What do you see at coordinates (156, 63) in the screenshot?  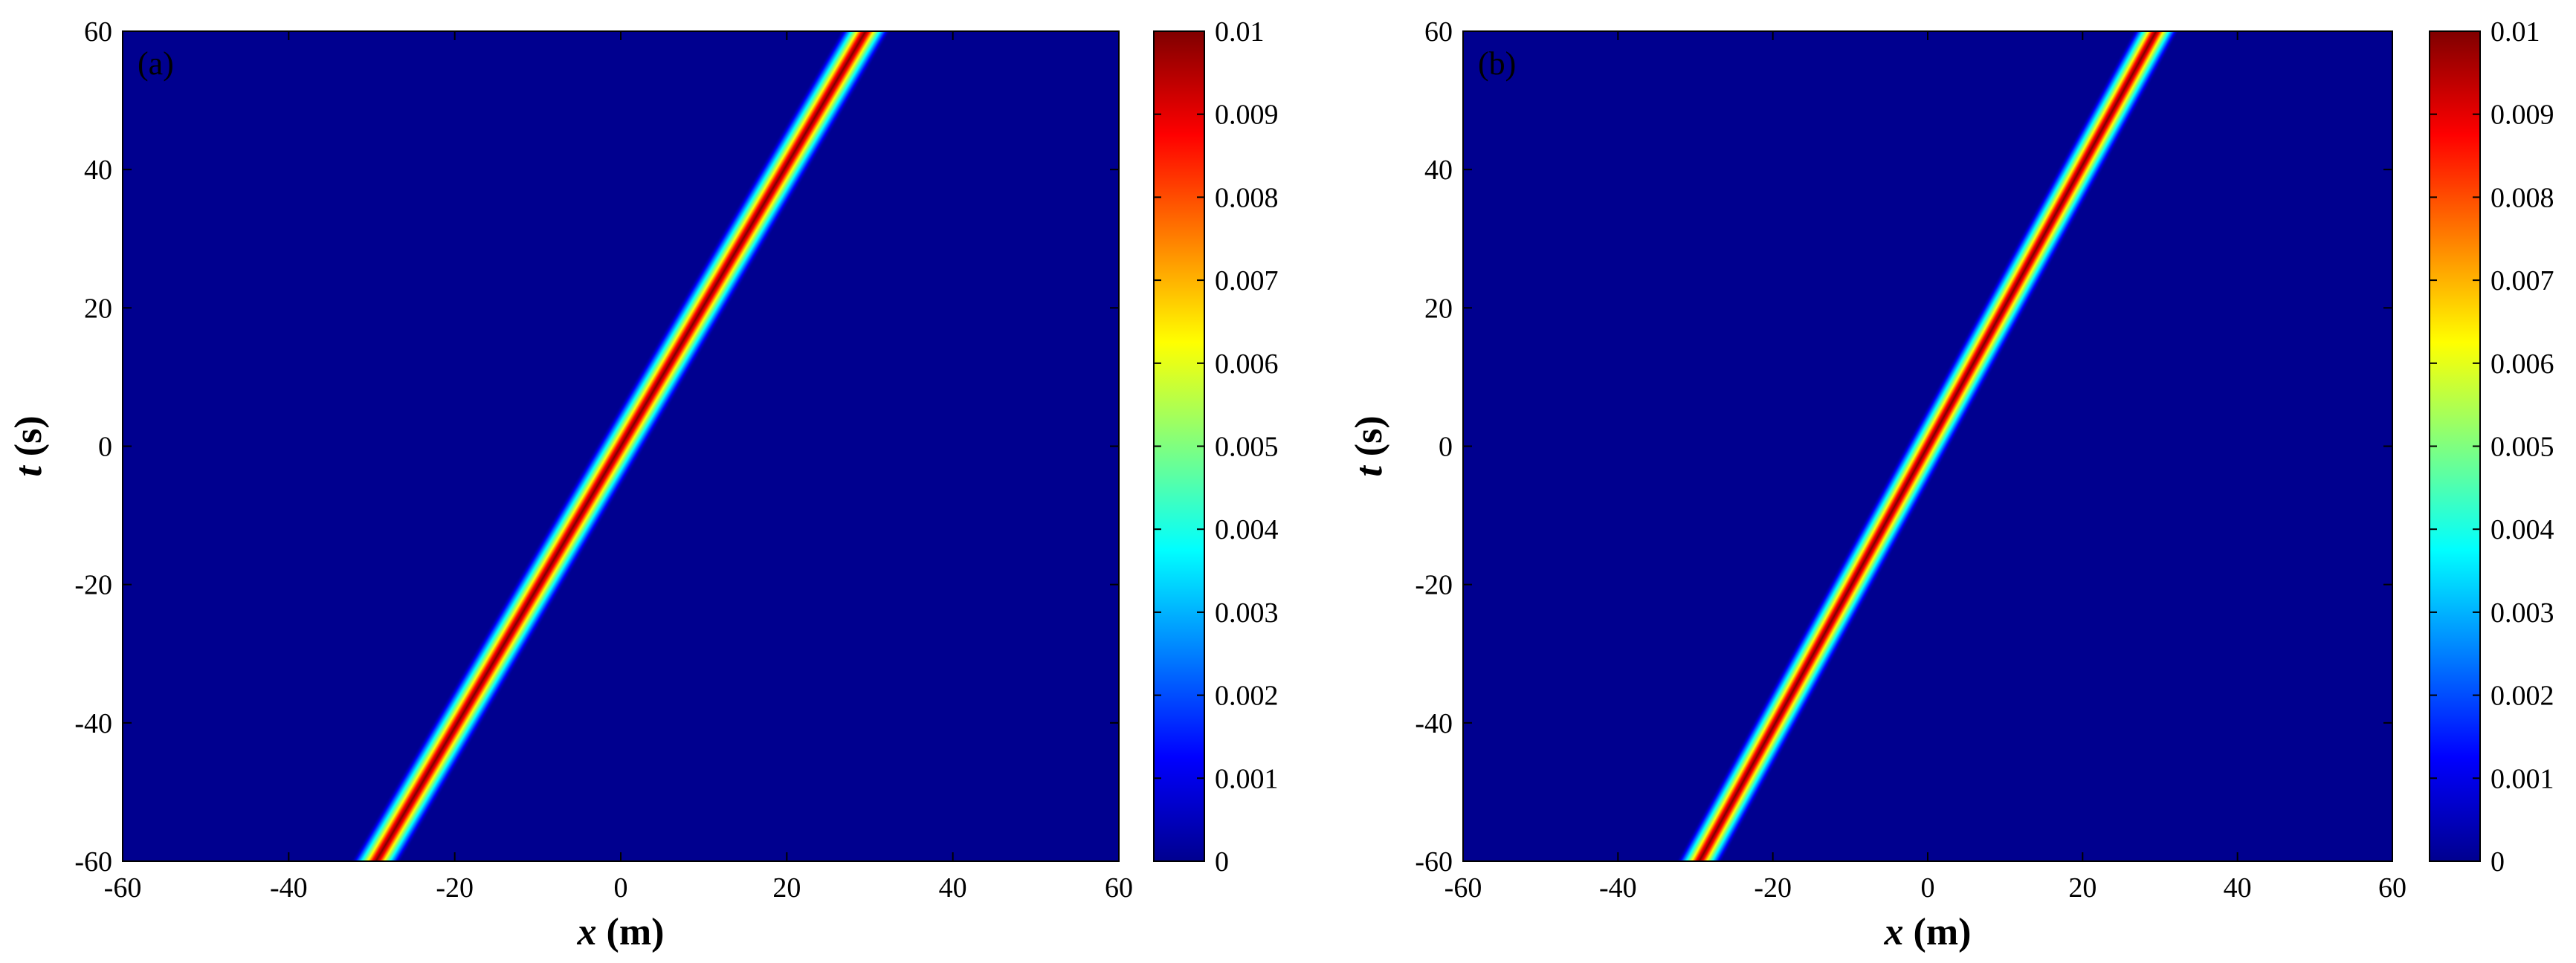 I see `panel-label: (a)` at bounding box center [156, 63].